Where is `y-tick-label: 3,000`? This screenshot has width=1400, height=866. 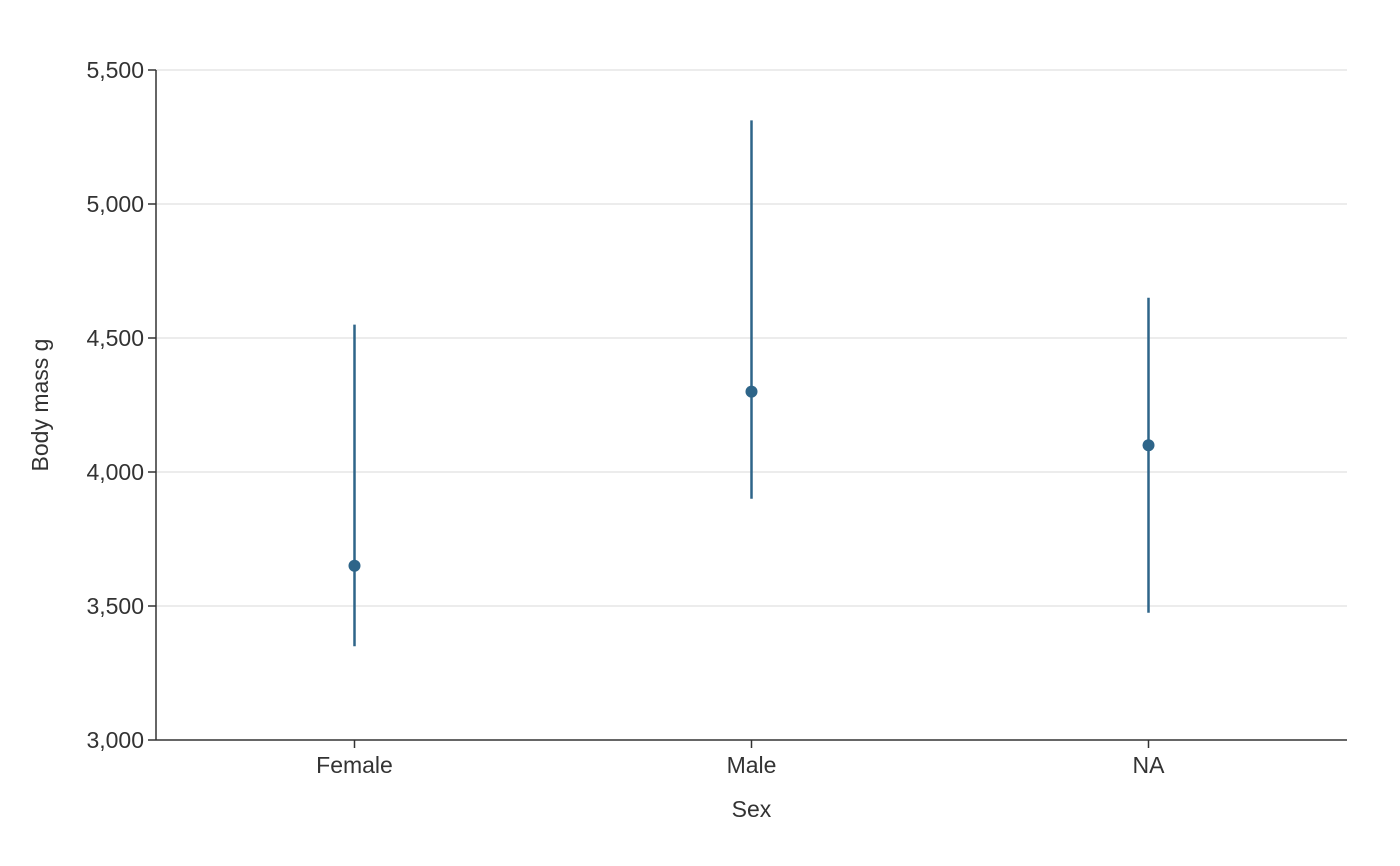
y-tick-label: 3,000 is located at coordinates (115, 740).